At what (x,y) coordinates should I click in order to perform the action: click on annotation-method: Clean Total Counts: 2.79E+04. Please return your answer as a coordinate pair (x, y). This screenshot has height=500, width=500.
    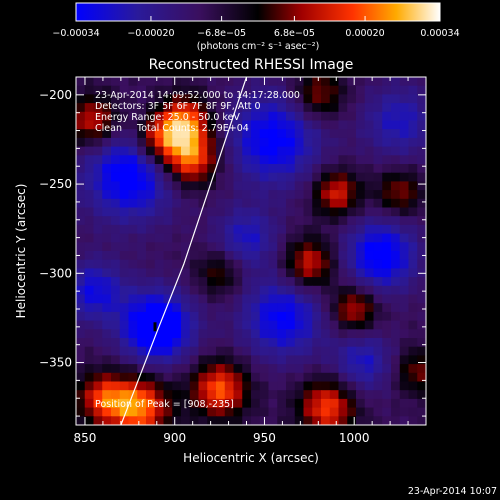
    Looking at the image, I should click on (172, 128).